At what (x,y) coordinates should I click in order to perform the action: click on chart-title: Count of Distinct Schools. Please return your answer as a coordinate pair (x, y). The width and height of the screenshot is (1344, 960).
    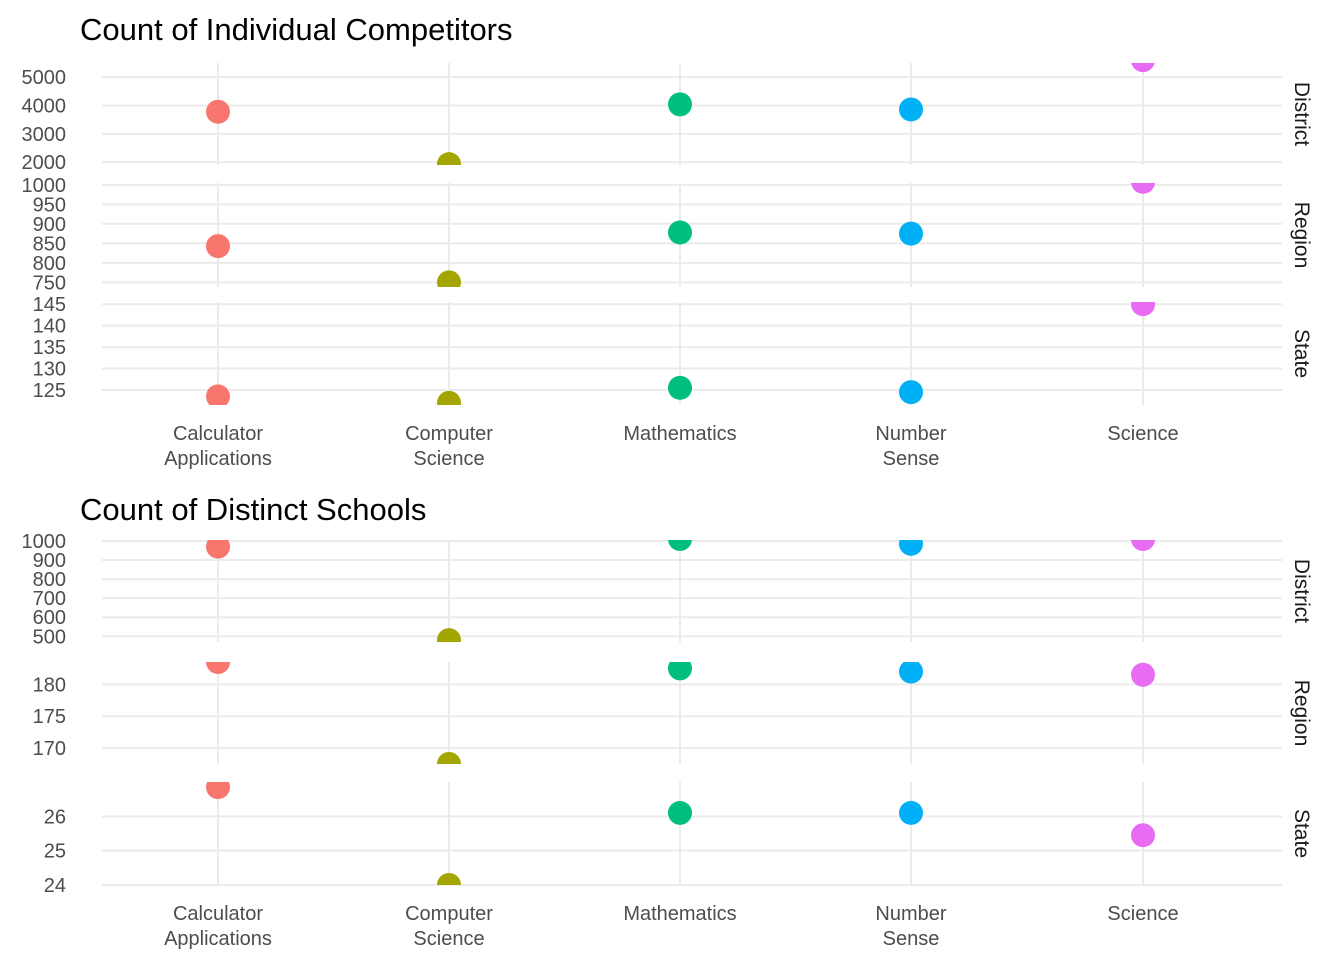
    Looking at the image, I should click on (253, 509).